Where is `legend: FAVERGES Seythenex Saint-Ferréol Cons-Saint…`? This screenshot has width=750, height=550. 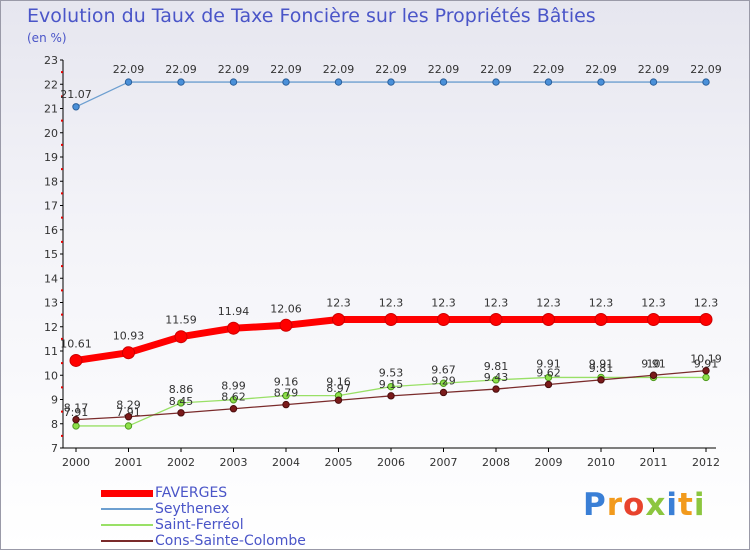
legend: FAVERGES Seythenex Saint-Ferréol Cons-Saint… is located at coordinates (203, 517).